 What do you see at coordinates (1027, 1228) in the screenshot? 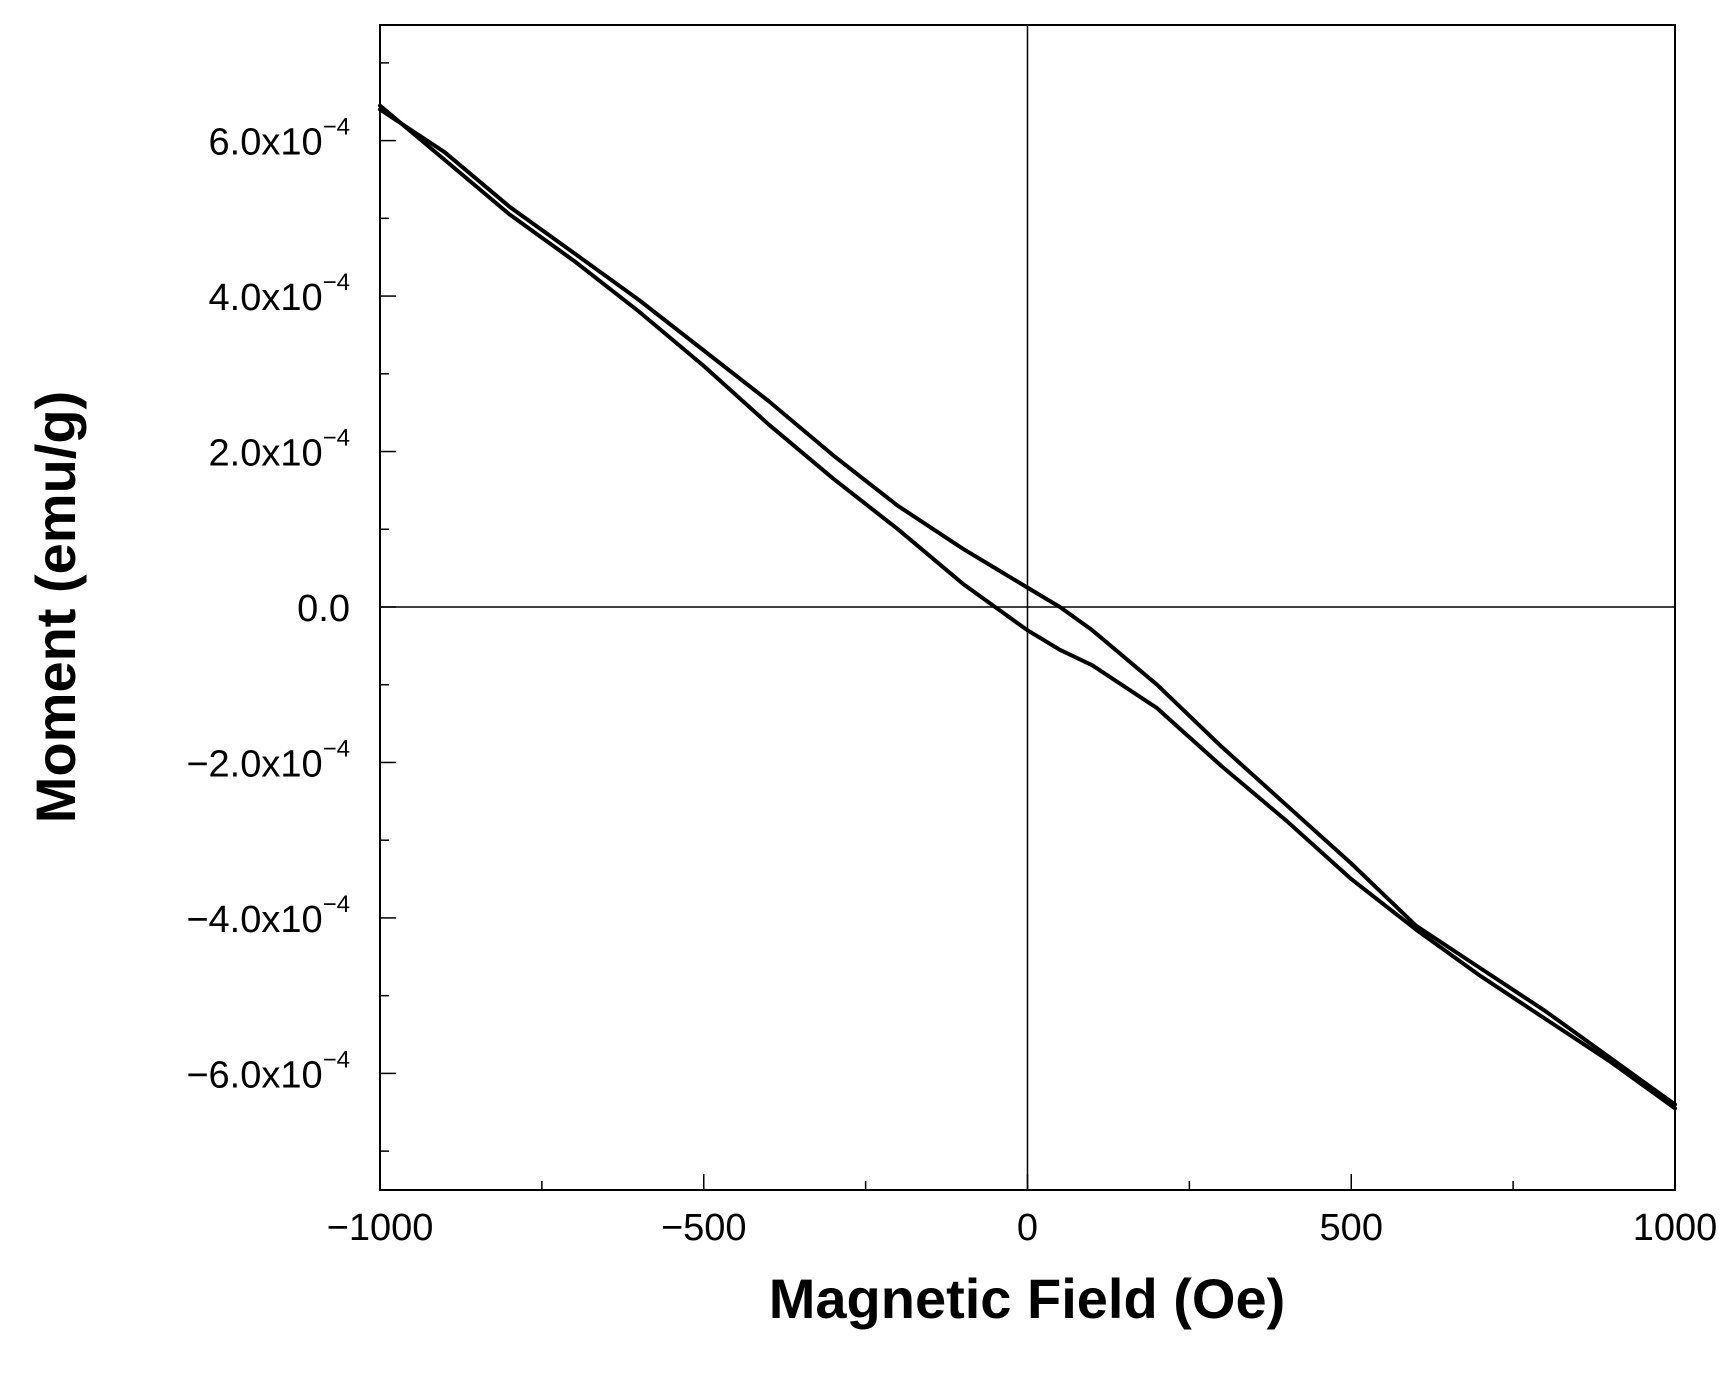
I see `x-tick-label: 0` at bounding box center [1027, 1228].